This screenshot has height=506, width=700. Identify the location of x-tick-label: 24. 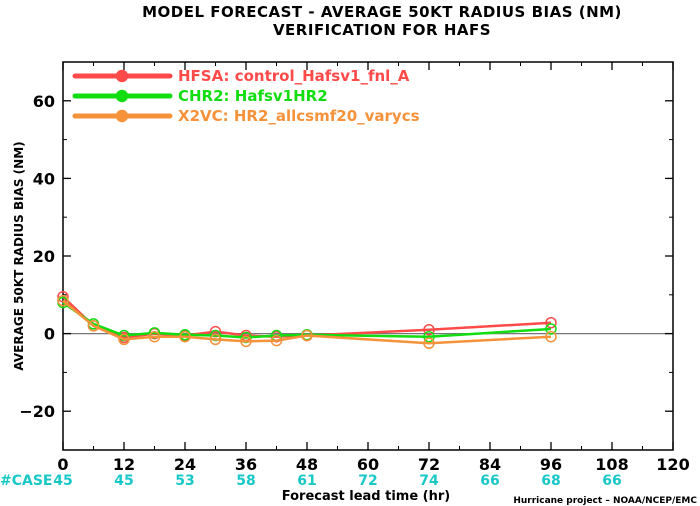
(185, 464).